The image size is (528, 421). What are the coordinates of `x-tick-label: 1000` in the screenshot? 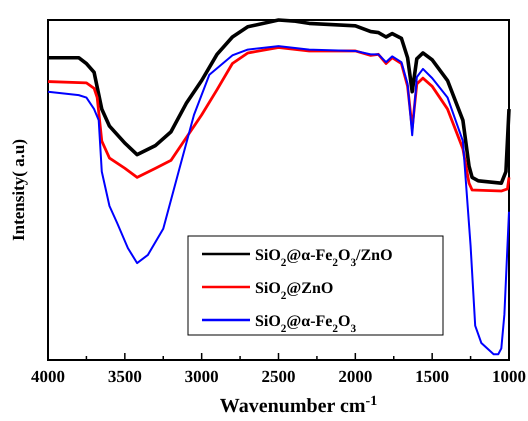 It's located at (509, 376).